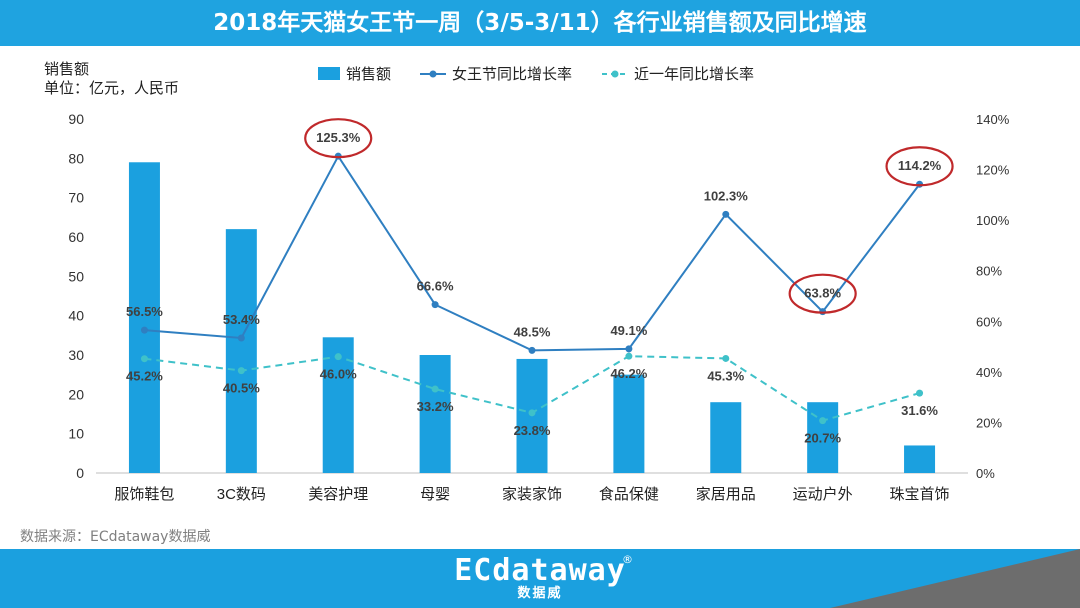  What do you see at coordinates (144, 311) in the screenshot?
I see `queen-day-growth-label: 56.5%` at bounding box center [144, 311].